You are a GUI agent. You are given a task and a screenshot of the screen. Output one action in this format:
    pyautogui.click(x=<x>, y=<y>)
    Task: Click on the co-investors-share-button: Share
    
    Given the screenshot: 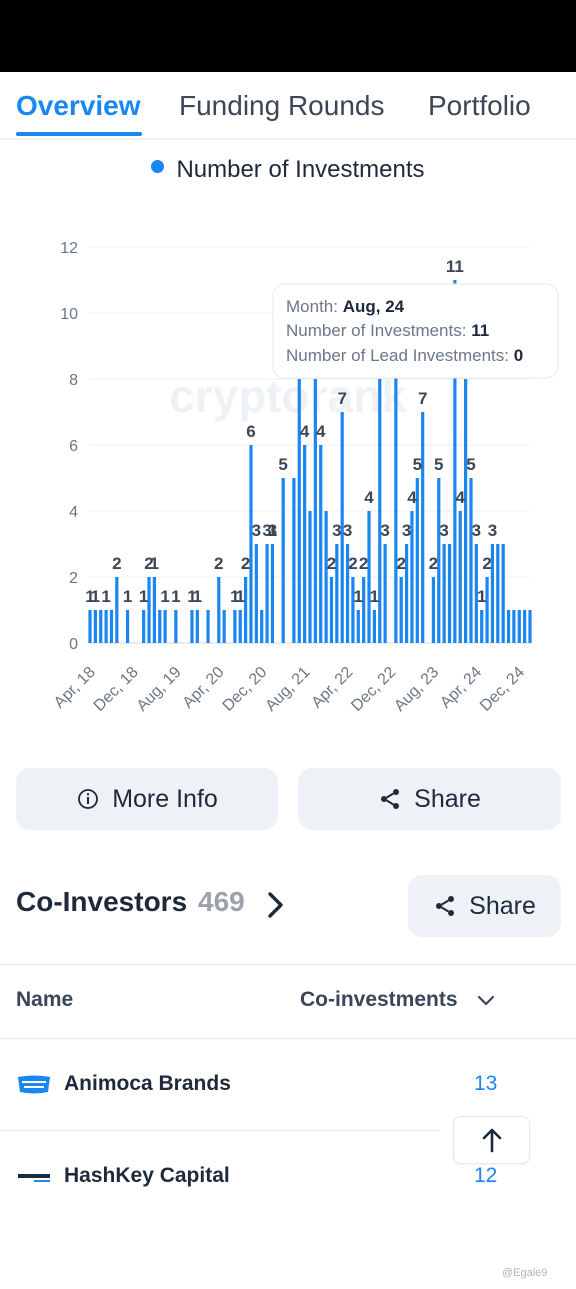 What is the action you would take?
    pyautogui.click(x=484, y=906)
    